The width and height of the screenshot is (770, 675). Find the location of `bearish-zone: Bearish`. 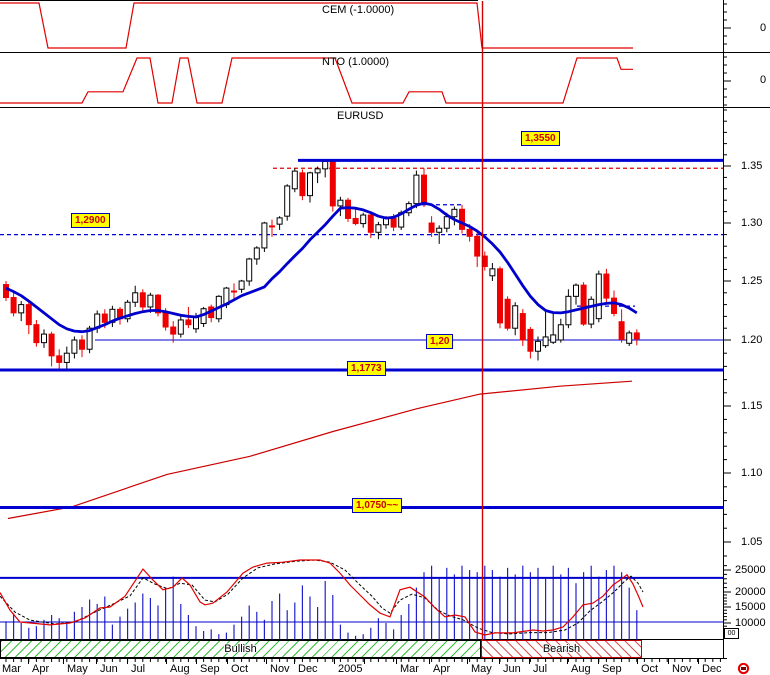

bearish-zone: Bearish is located at coordinates (561, 649).